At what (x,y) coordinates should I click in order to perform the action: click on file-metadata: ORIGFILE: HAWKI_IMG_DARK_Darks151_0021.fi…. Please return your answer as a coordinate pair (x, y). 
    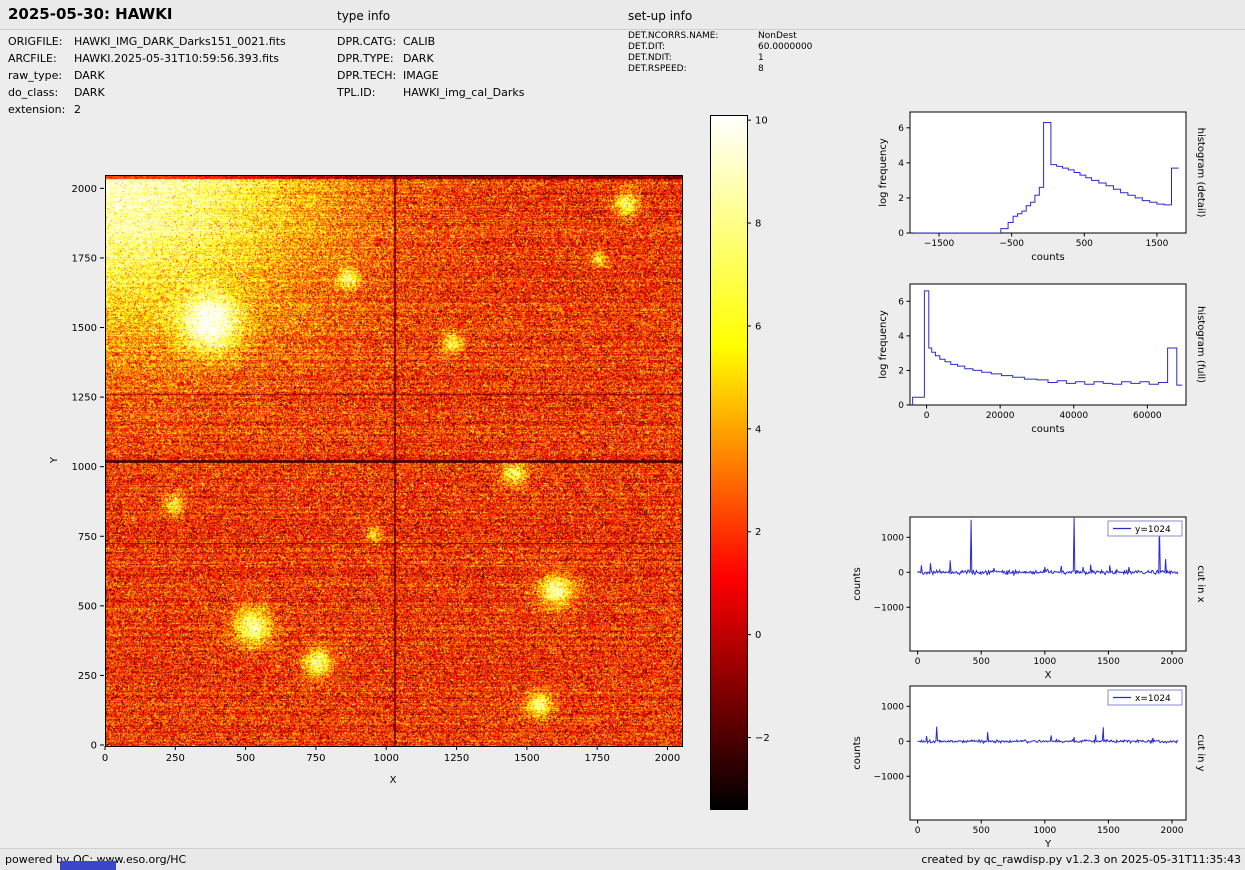
    Looking at the image, I should click on (147, 75).